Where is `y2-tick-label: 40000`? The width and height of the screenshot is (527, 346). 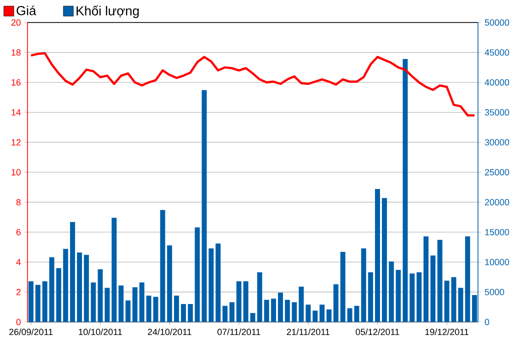
y2-tick-label: 40000 is located at coordinates (497, 82).